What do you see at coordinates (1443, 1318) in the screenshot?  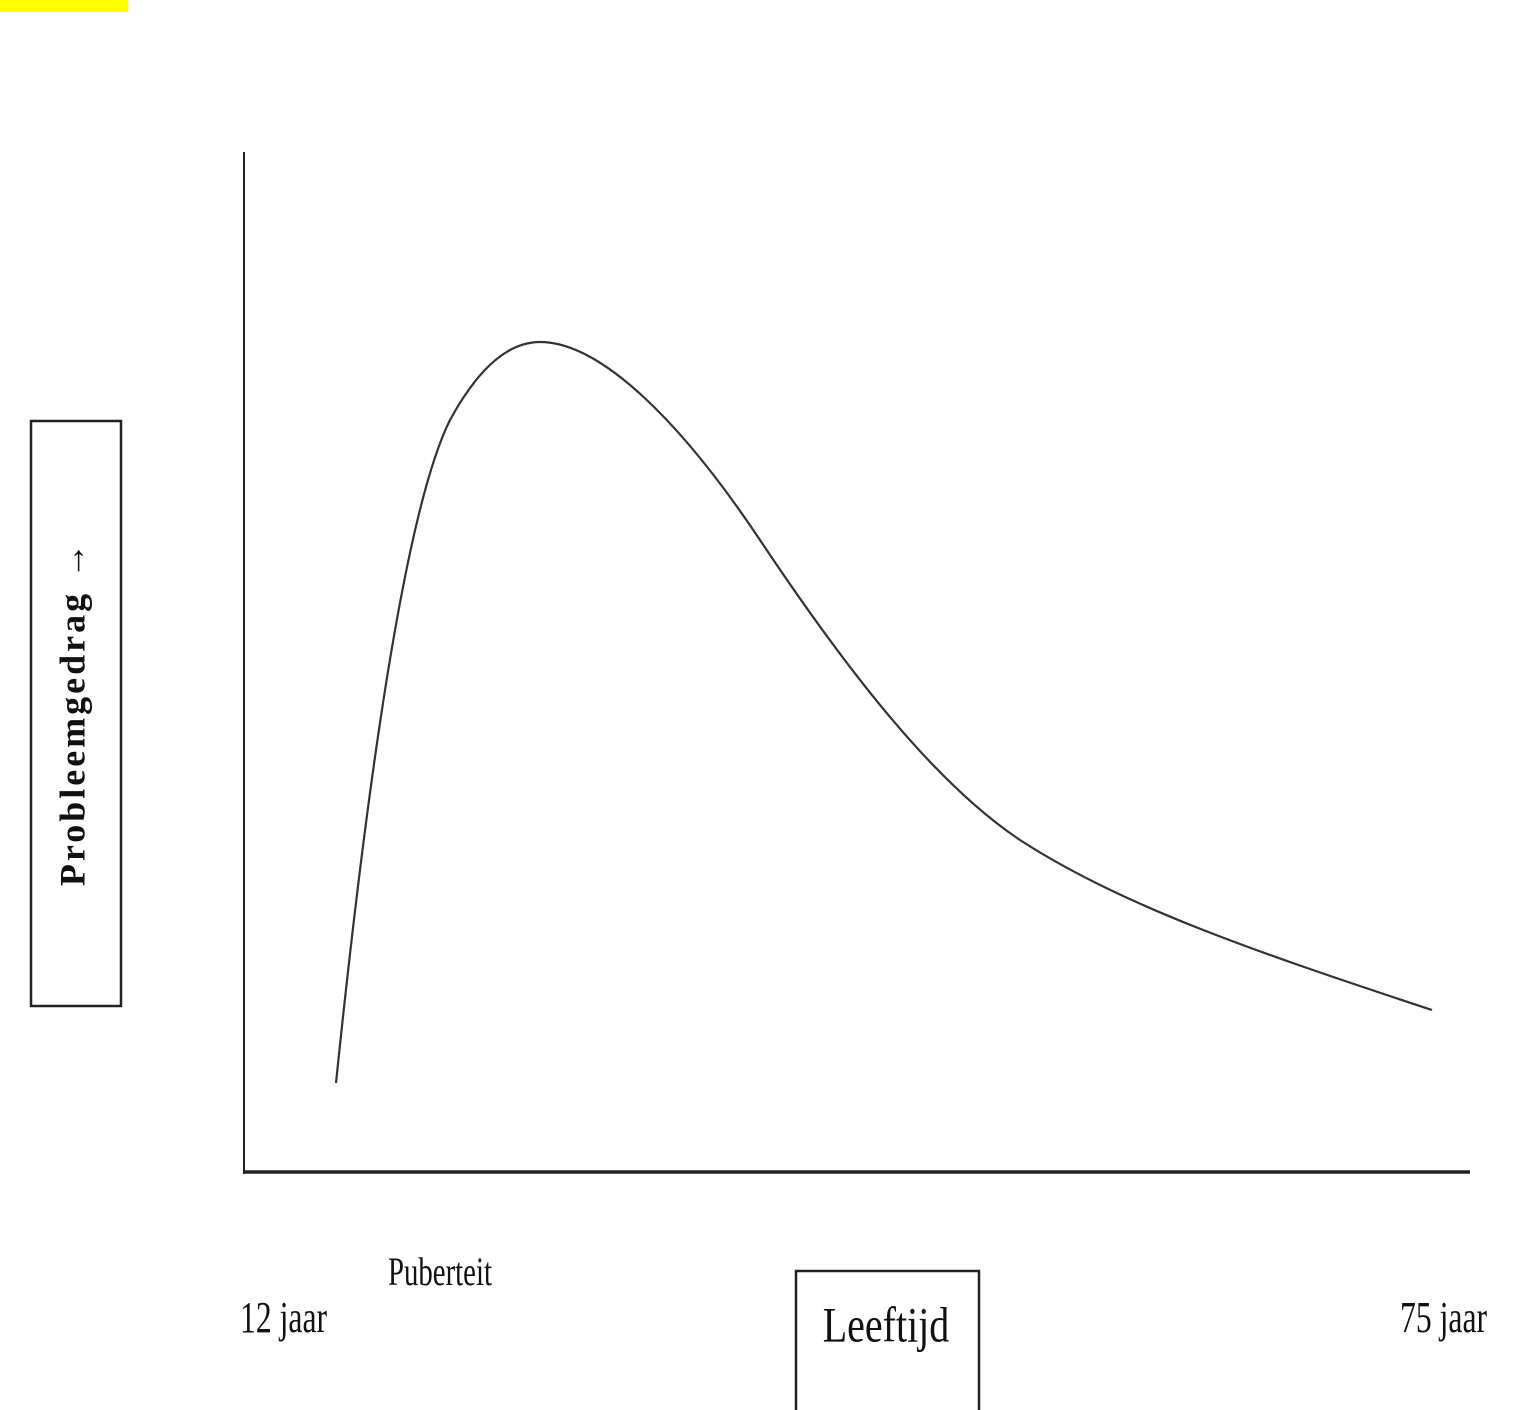 I see `x-end-label: 75 jaar` at bounding box center [1443, 1318].